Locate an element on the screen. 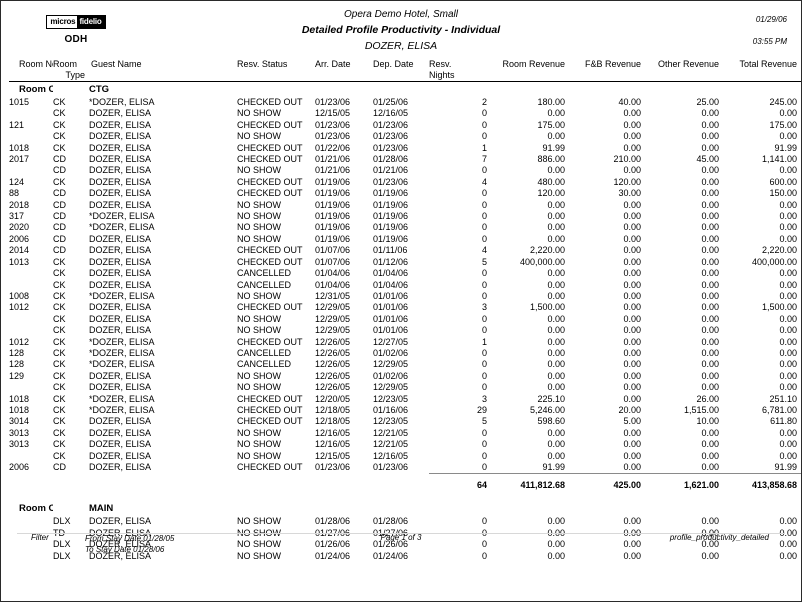  cell-room-revenue: 175.00 is located at coordinates (551, 124).